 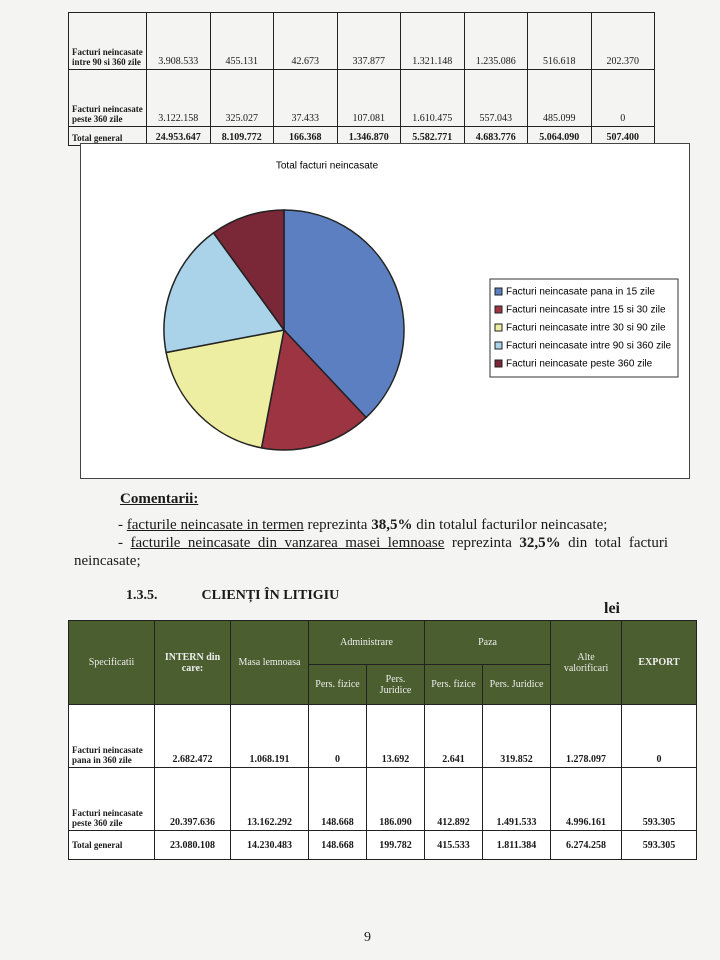 I want to click on table-cell: 516.618, so click(x=559, y=41).